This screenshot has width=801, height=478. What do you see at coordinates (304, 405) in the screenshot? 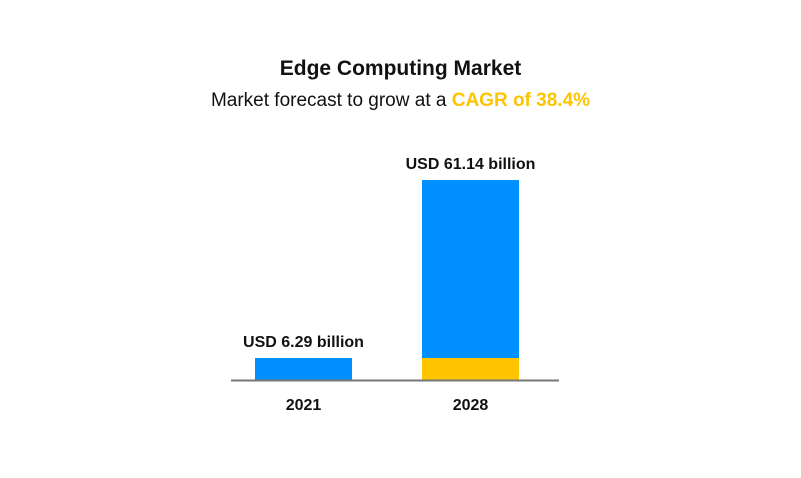
I see `x-tick-label-2021: 2021` at bounding box center [304, 405].